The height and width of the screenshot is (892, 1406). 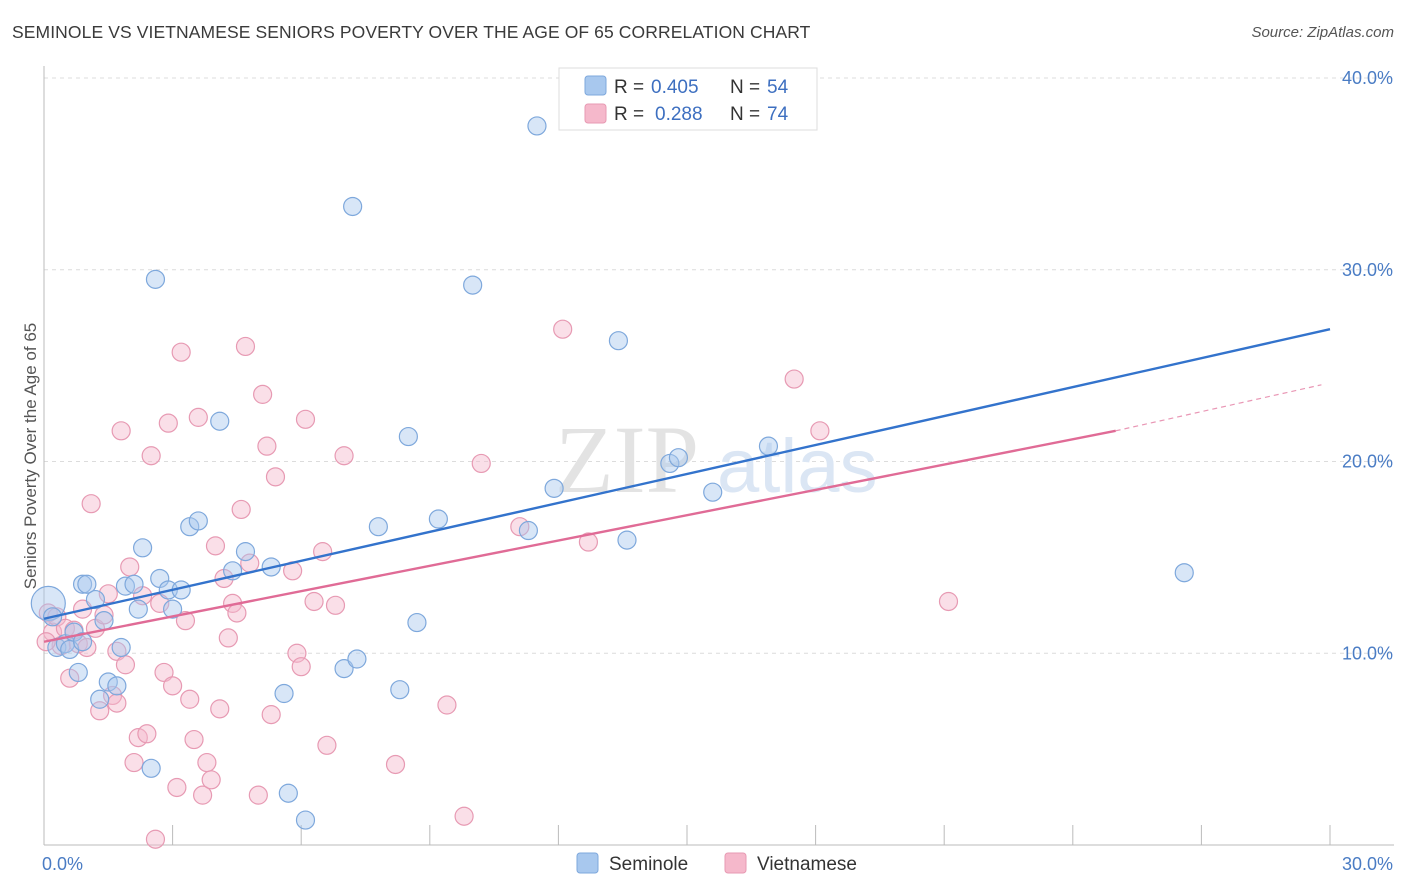 What do you see at coordinates (629, 114) in the screenshot?
I see `legend-vietnamese-r-label: R =` at bounding box center [629, 114].